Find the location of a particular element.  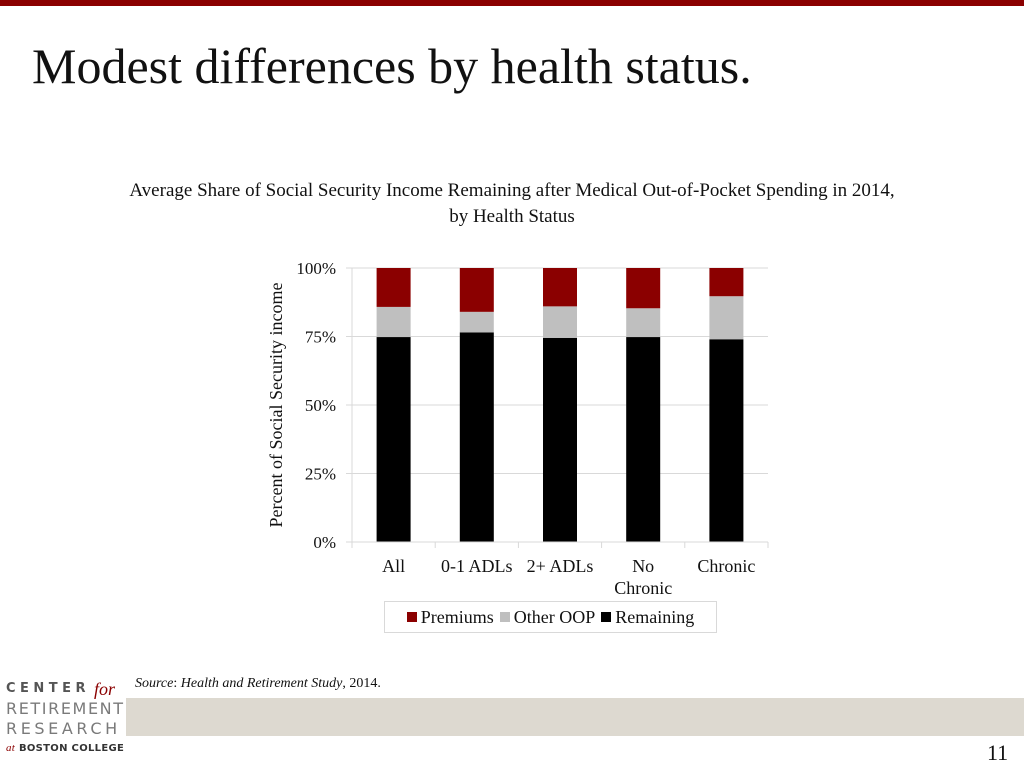

legend-item: Other OOP is located at coordinates (547, 617).